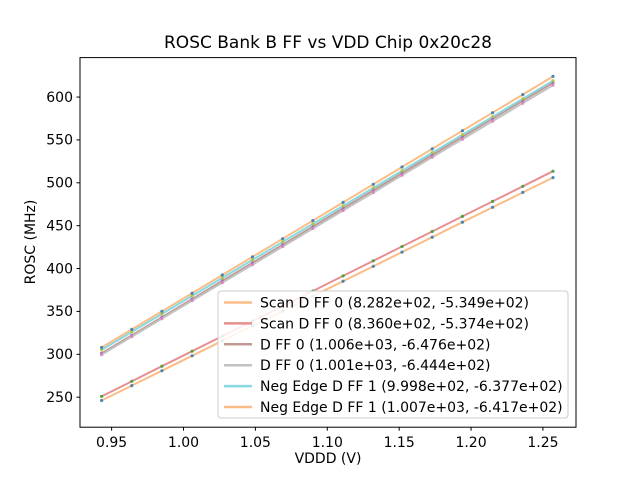 Image resolution: width=640 pixels, height=480 pixels. I want to click on x-tick-label: 1.20, so click(470, 443).